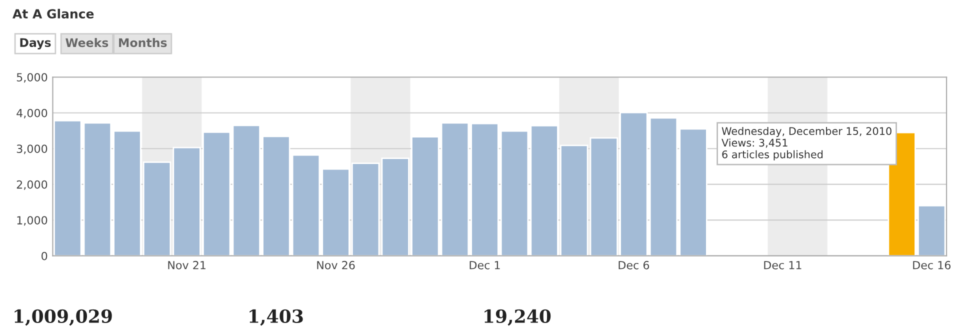 The image size is (959, 331). What do you see at coordinates (32, 113) in the screenshot?
I see `y-tick-label: 4,000` at bounding box center [32, 113].